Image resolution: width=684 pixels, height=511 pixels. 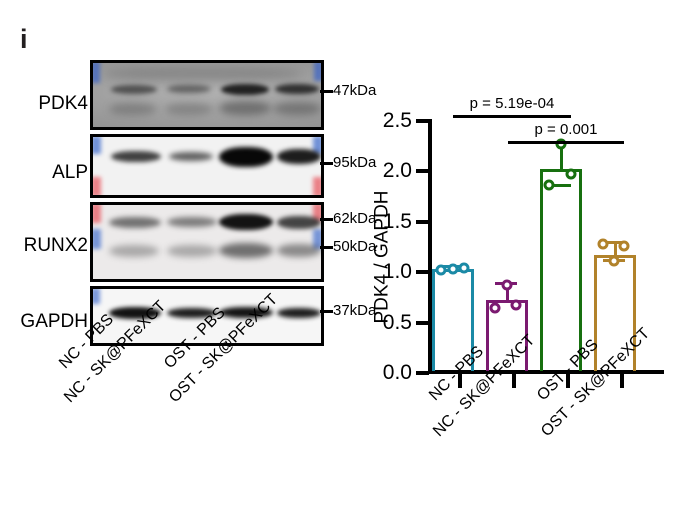 I want to click on y-tick-label-2-5: 2.5, so click(x=397, y=120).